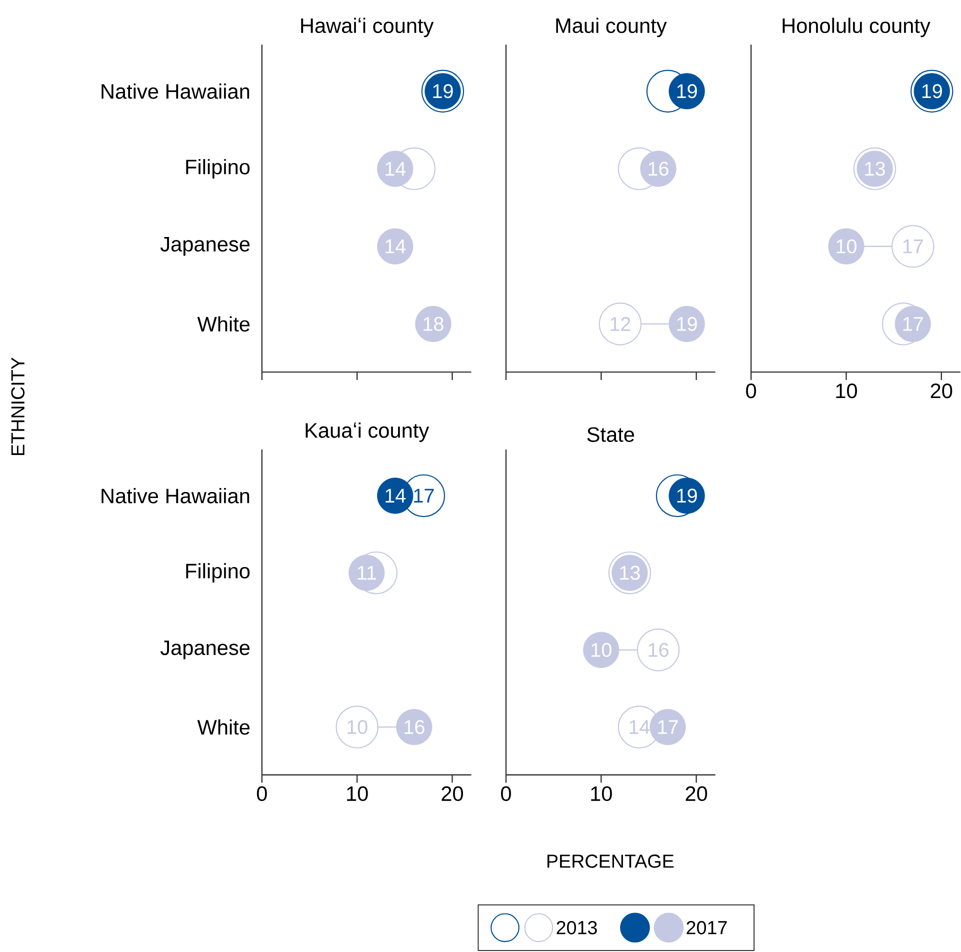  Describe the element at coordinates (576, 927) in the screenshot. I see `legend-label: 2013` at that location.